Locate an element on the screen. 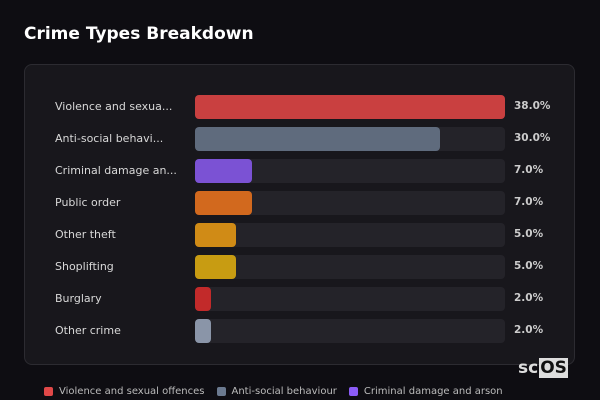 This screenshot has height=400, width=600. bar-label: Burglary is located at coordinates (78, 298).